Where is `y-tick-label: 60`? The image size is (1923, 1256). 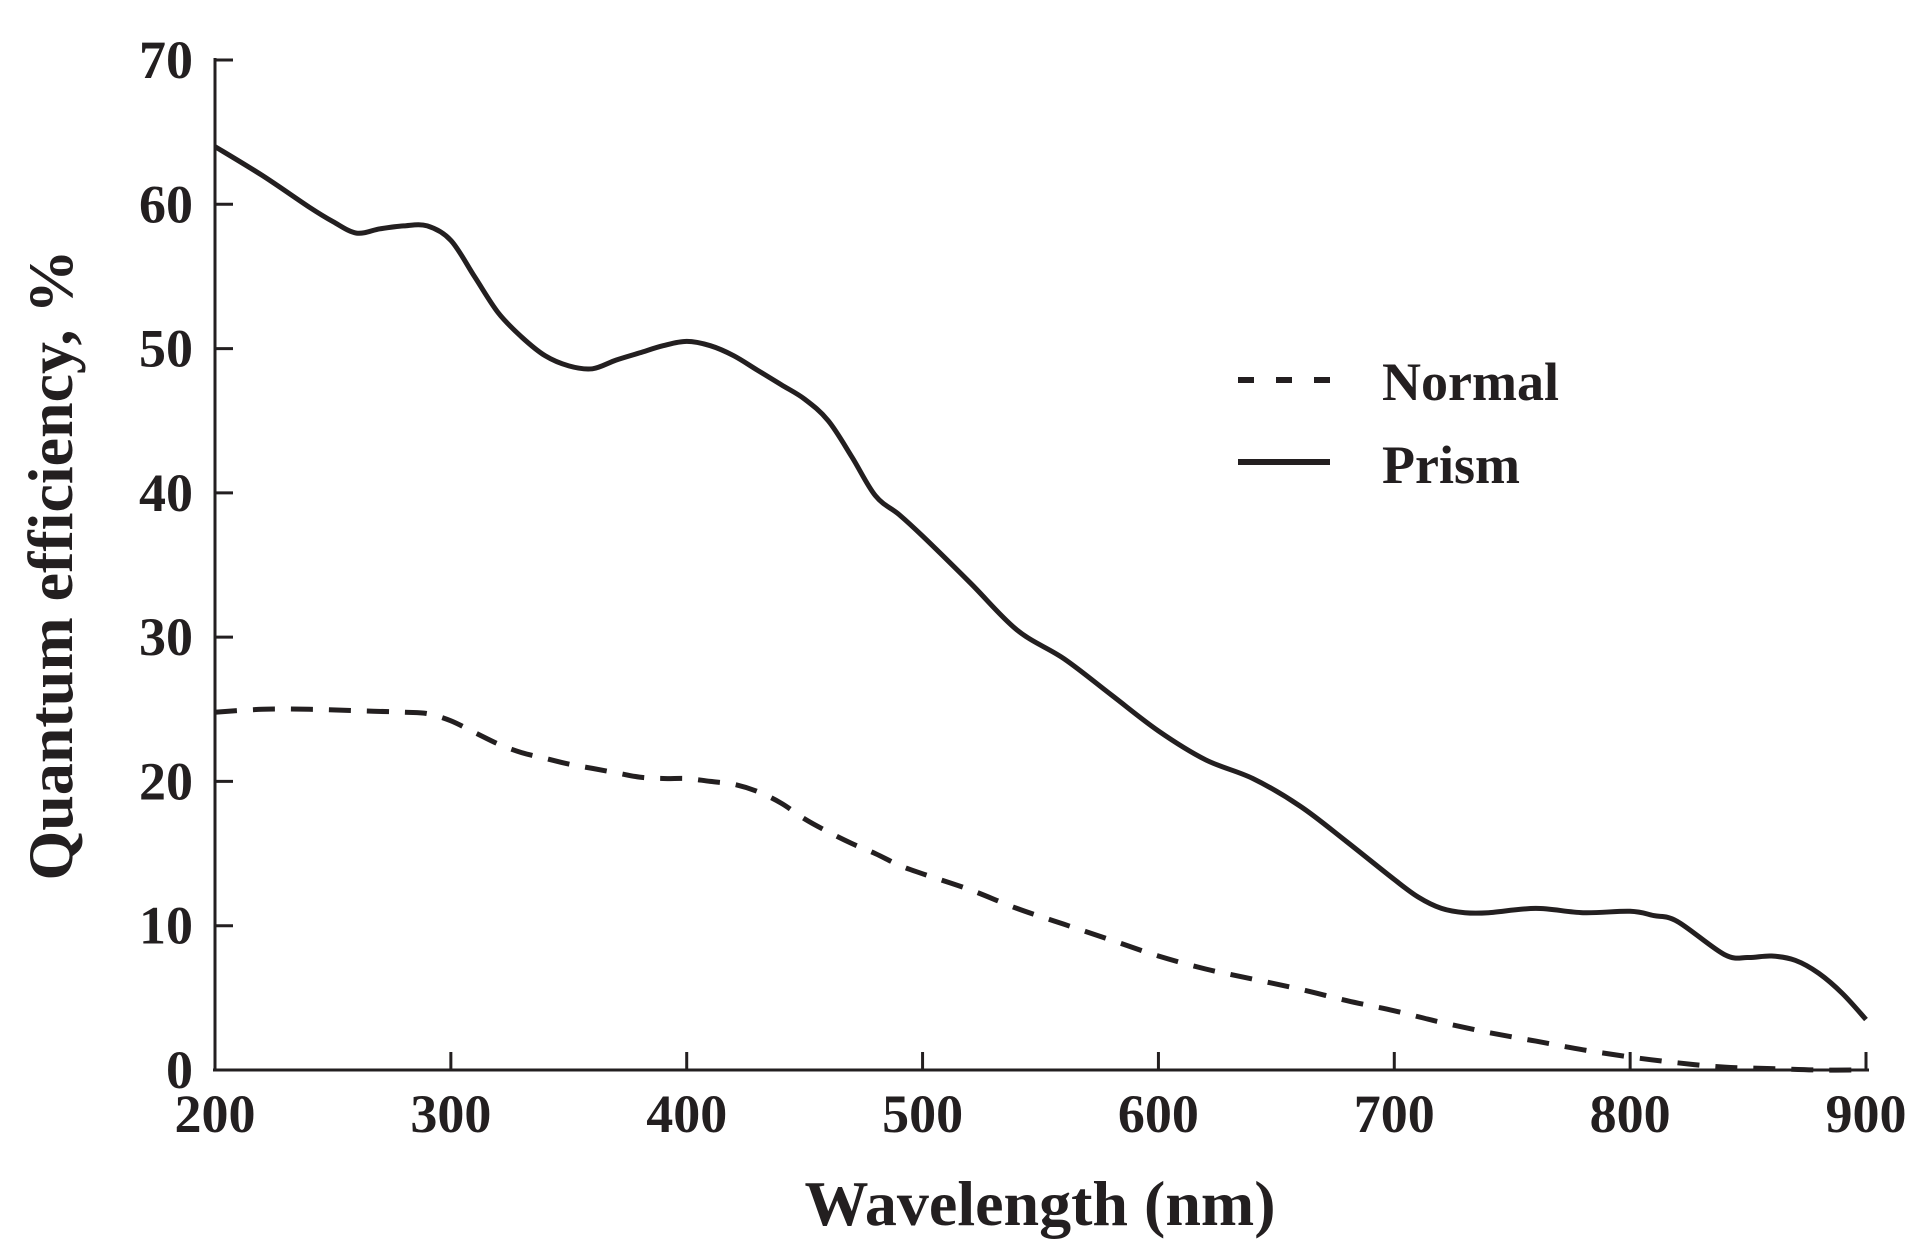
y-tick-label: 60 is located at coordinates (166, 204).